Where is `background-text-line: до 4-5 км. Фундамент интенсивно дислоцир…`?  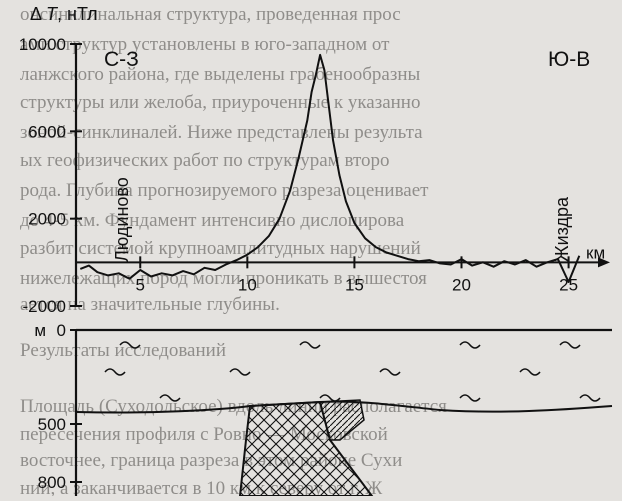
background-text-line: до 4-5 км. Фундамент интенсивно дислоцир… is located at coordinates (212, 220).